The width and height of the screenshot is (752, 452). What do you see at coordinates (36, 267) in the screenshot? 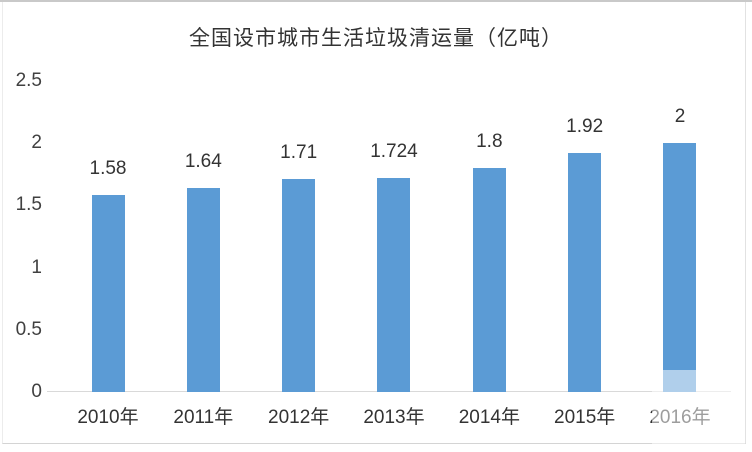
I see `y-axis-tick-label: 1` at bounding box center [36, 267].